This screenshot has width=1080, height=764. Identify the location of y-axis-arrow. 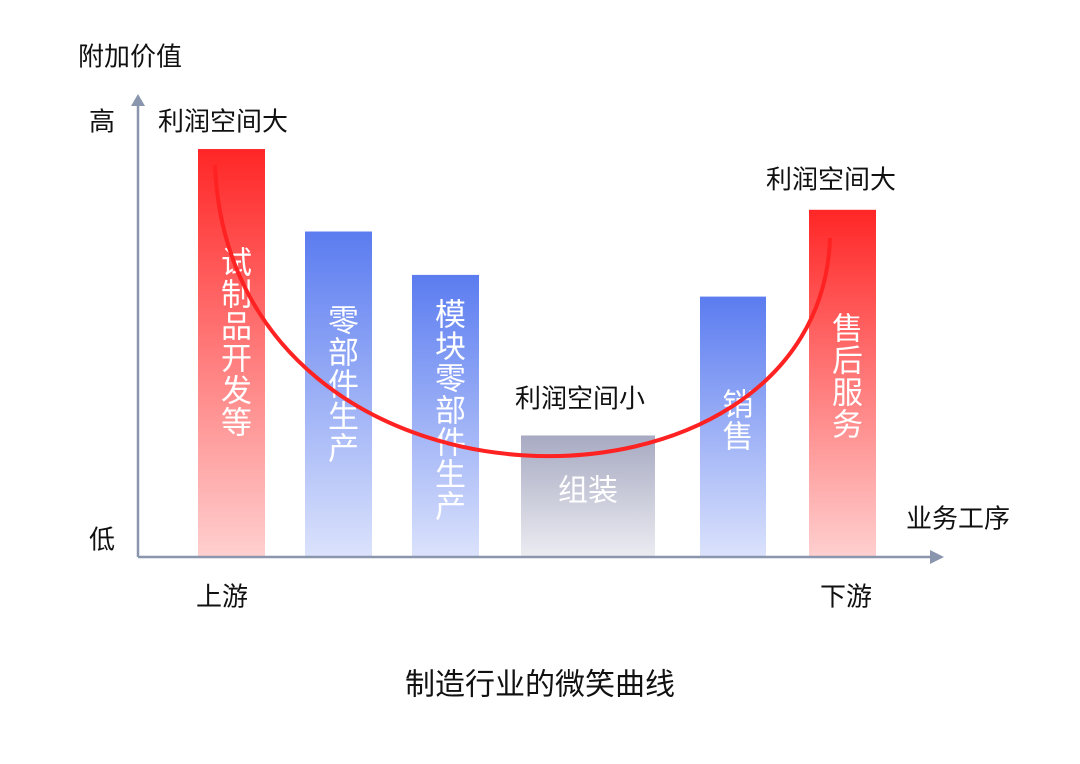
(138, 100).